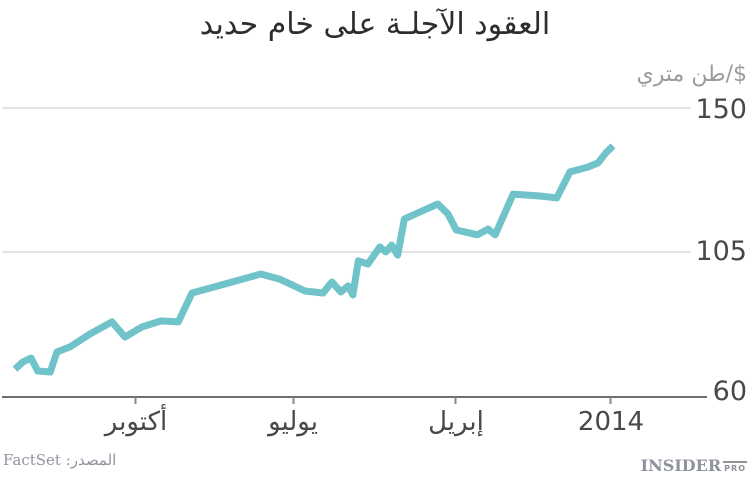  Describe the element at coordinates (136, 422) in the screenshot. I see `x-tick-label-october: أكتوبر` at that location.